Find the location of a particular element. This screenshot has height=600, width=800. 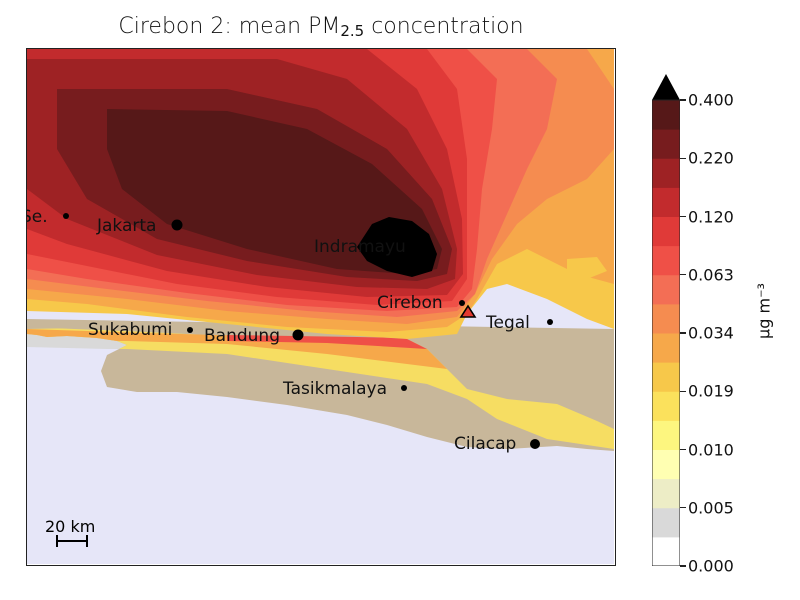

colorbar-tick-label: 0.019 is located at coordinates (711, 391).